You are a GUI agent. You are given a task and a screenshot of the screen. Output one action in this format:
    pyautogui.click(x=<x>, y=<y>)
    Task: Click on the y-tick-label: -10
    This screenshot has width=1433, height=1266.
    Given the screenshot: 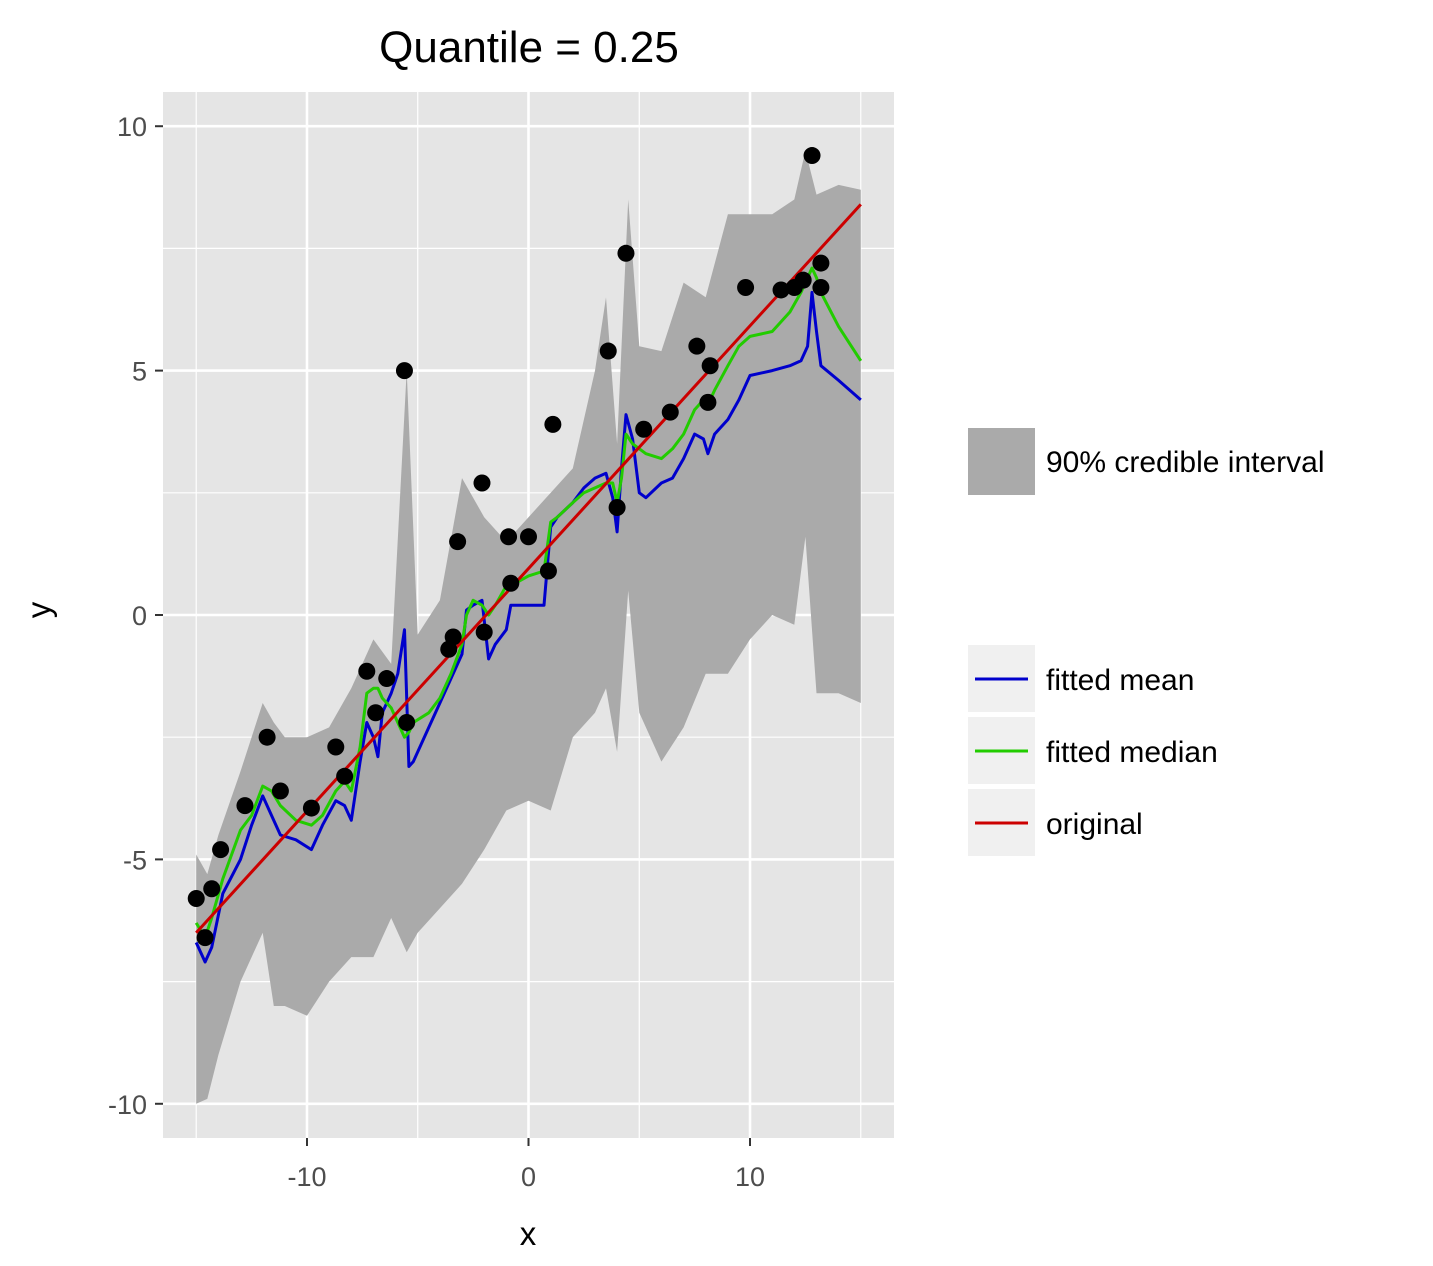 What is the action you would take?
    pyautogui.click(x=127, y=1105)
    